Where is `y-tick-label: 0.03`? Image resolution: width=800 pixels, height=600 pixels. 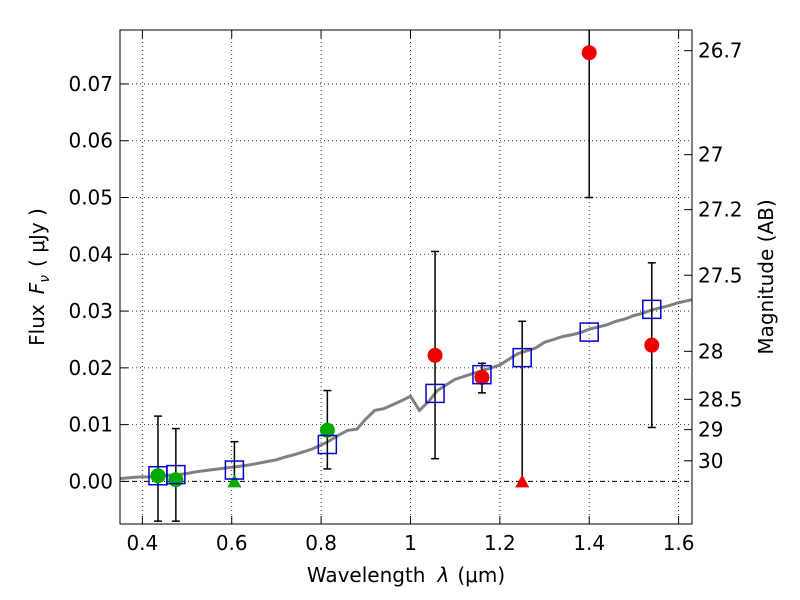
y-tick-label: 0.03 is located at coordinates (90, 311).